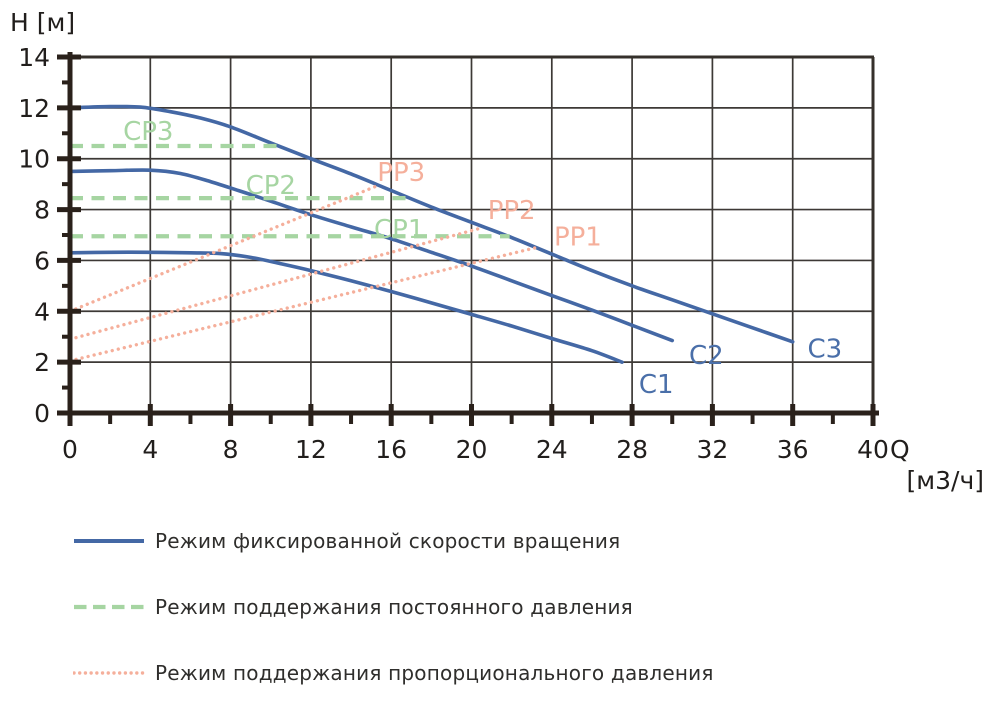 This screenshot has height=708, width=1000. What do you see at coordinates (945, 480) in the screenshot?
I see `x-axis-unit: [м3/ч]` at bounding box center [945, 480].